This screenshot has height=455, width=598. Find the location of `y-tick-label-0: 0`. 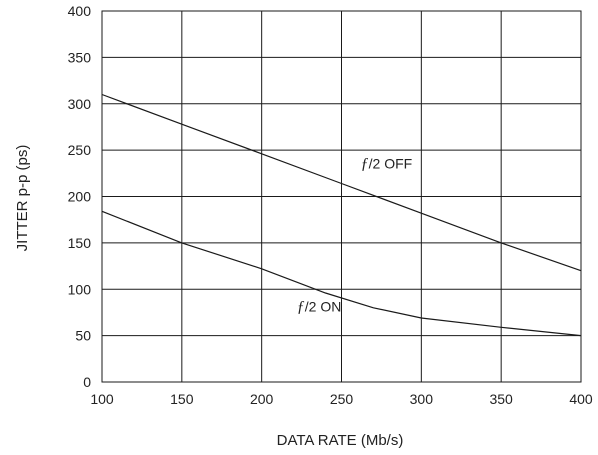

y-tick-label-0: 0 is located at coordinates (87, 382).